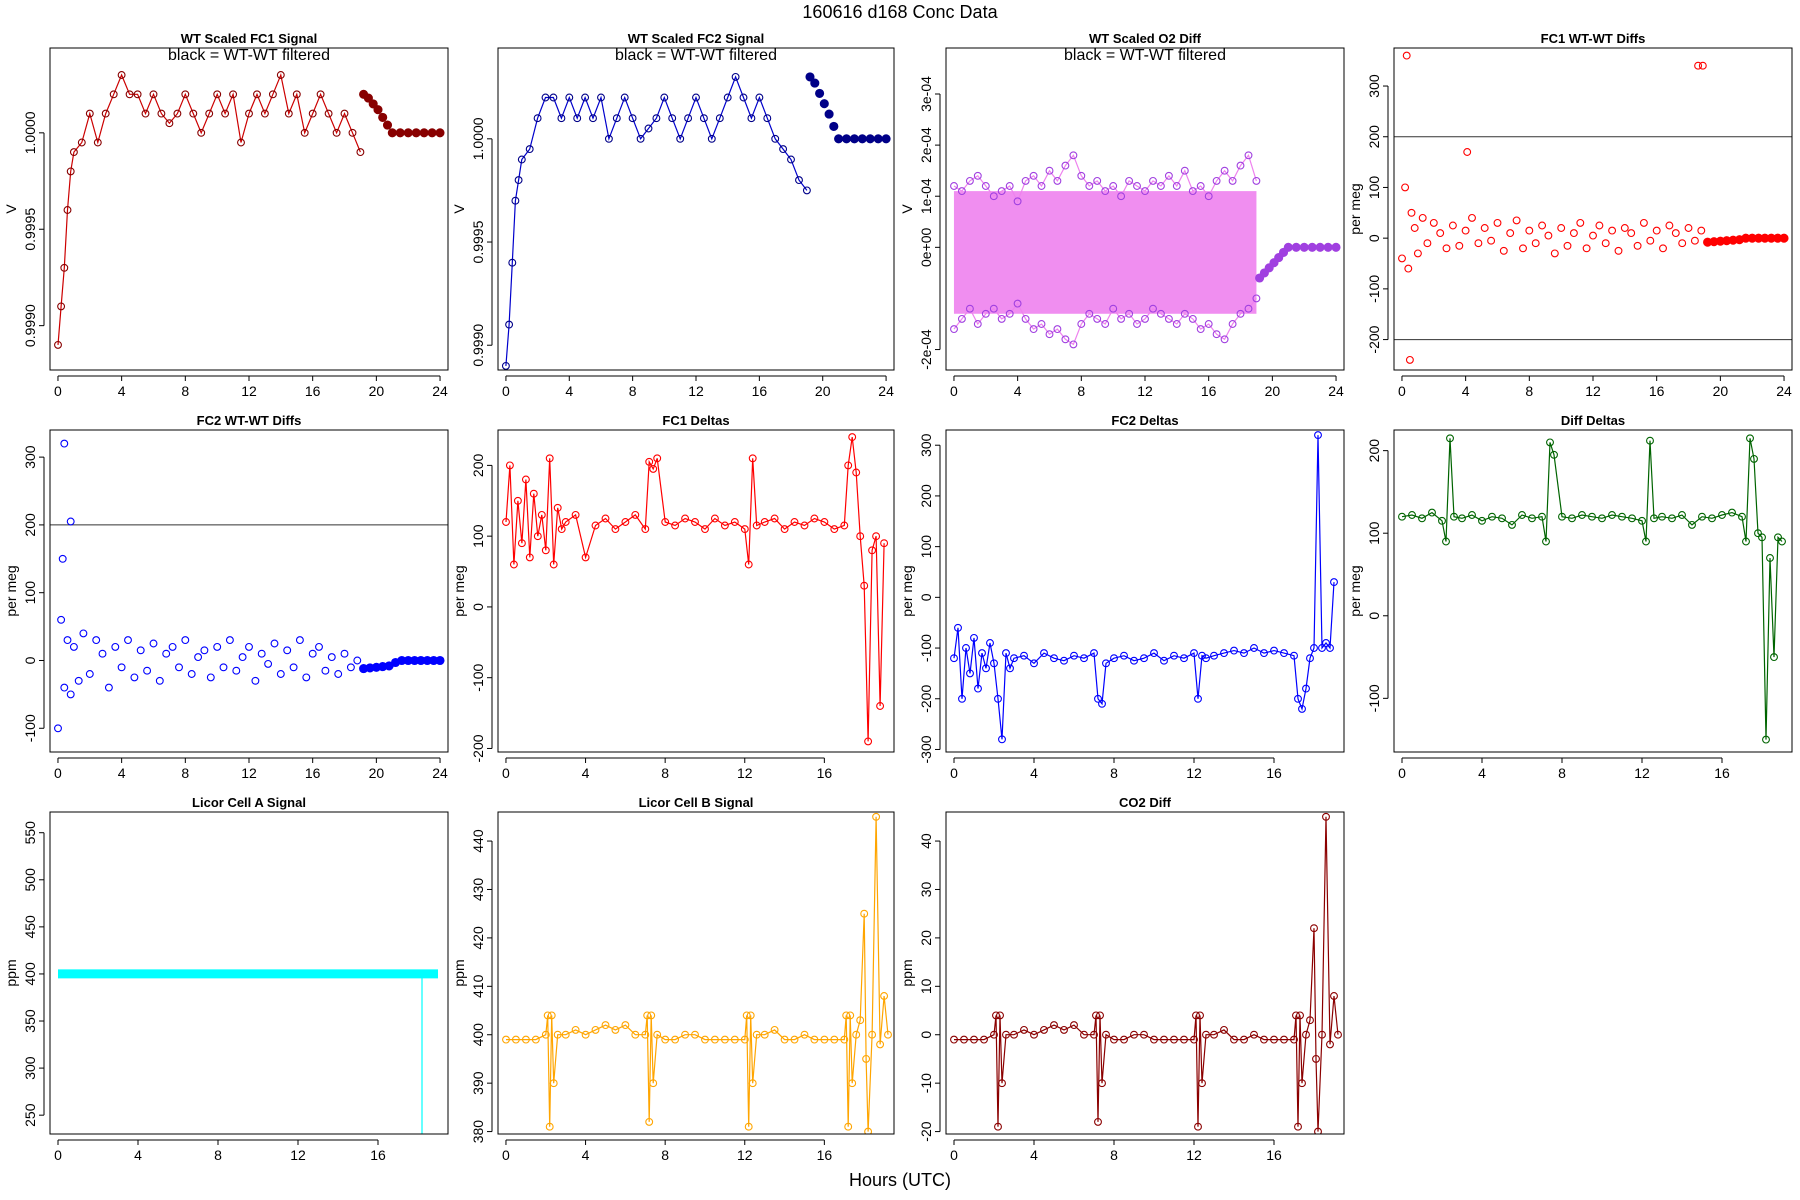 The width and height of the screenshot is (1800, 1200). What do you see at coordinates (926, 986) in the screenshot?
I see `y-tick-label: 10` at bounding box center [926, 986].